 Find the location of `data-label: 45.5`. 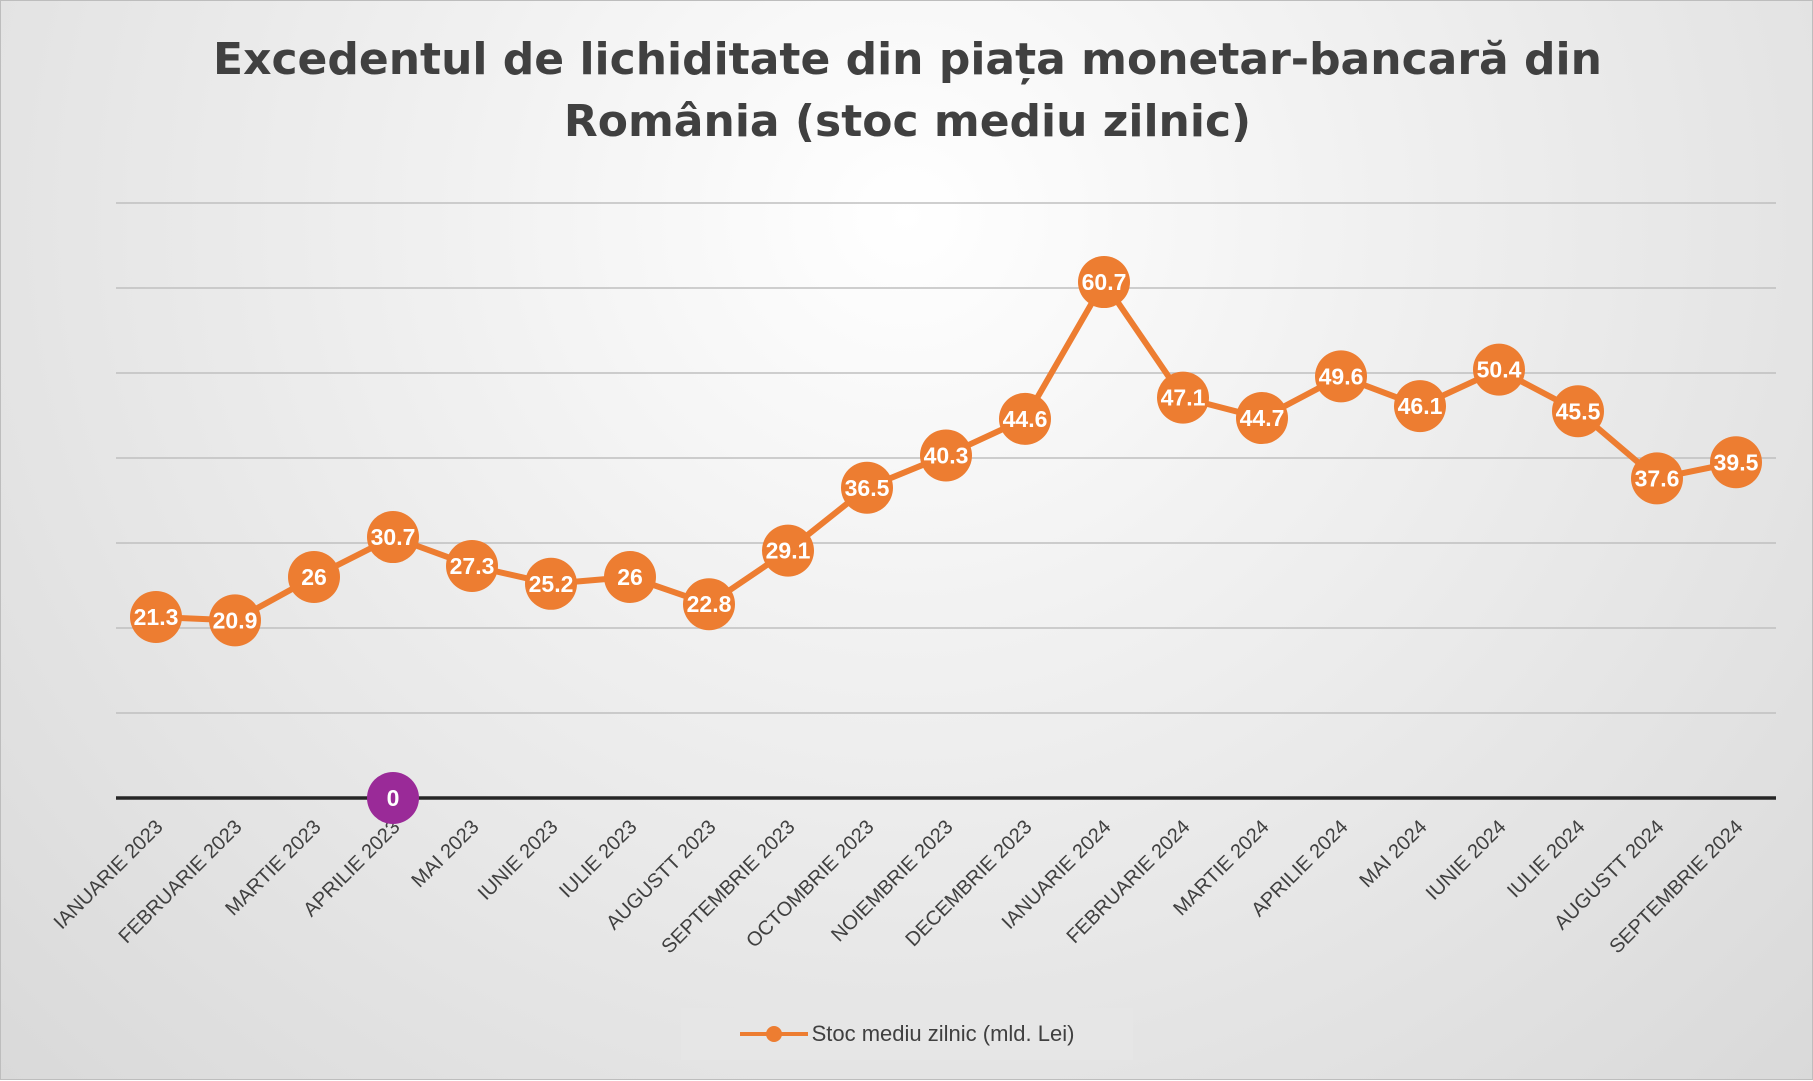

data-label: 45.5 is located at coordinates (1578, 411).